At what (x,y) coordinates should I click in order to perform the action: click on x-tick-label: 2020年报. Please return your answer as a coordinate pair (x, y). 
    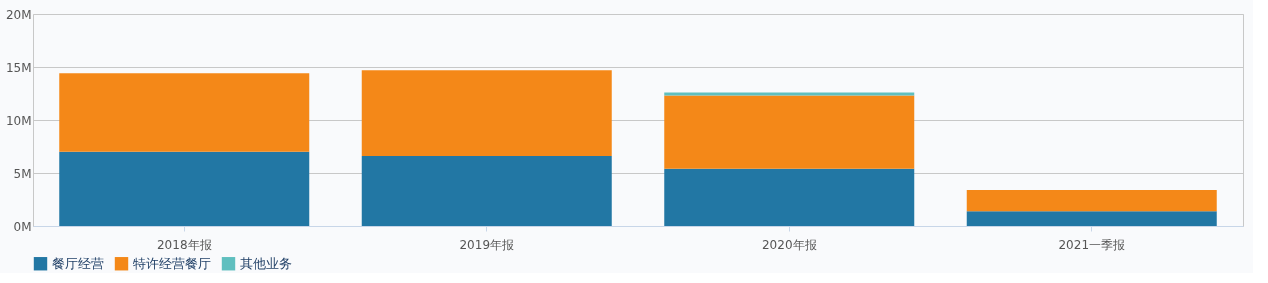
    Looking at the image, I should click on (789, 244).